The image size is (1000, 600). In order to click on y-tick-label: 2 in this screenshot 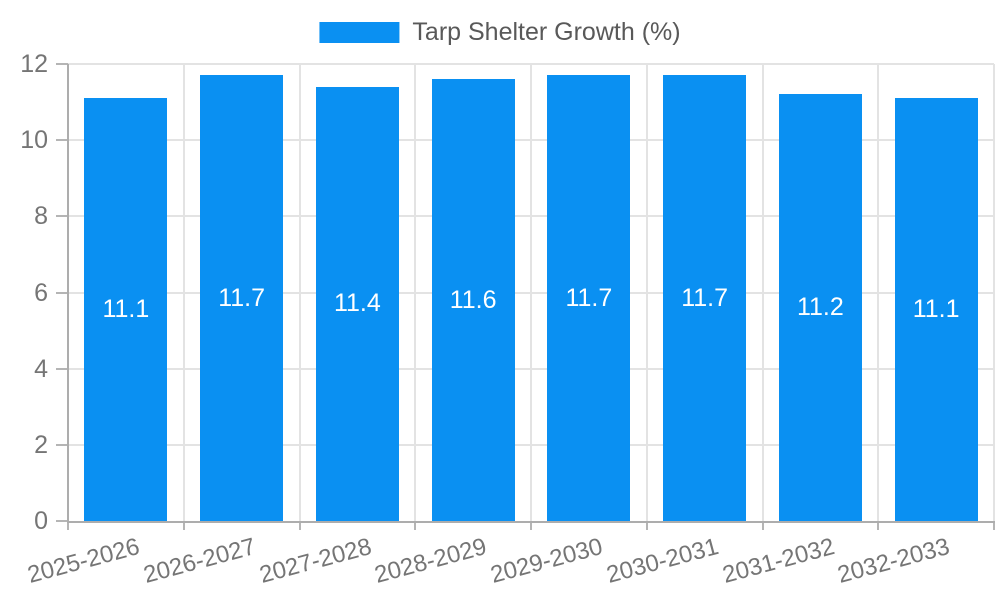, I will do `click(41, 444)`.